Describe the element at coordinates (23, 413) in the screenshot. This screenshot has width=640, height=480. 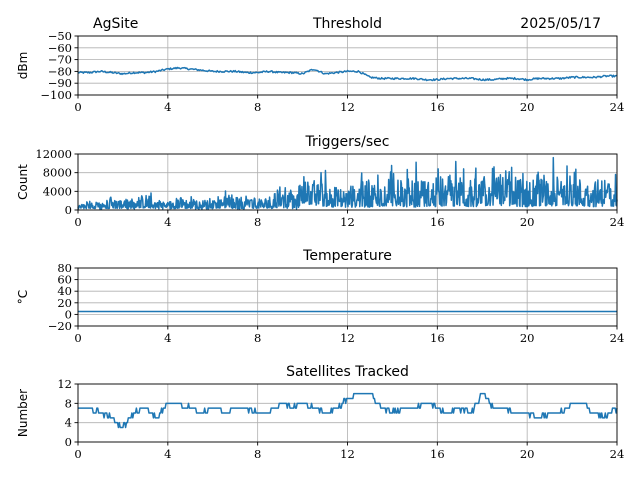
I see `y-axis-label: Number` at that location.